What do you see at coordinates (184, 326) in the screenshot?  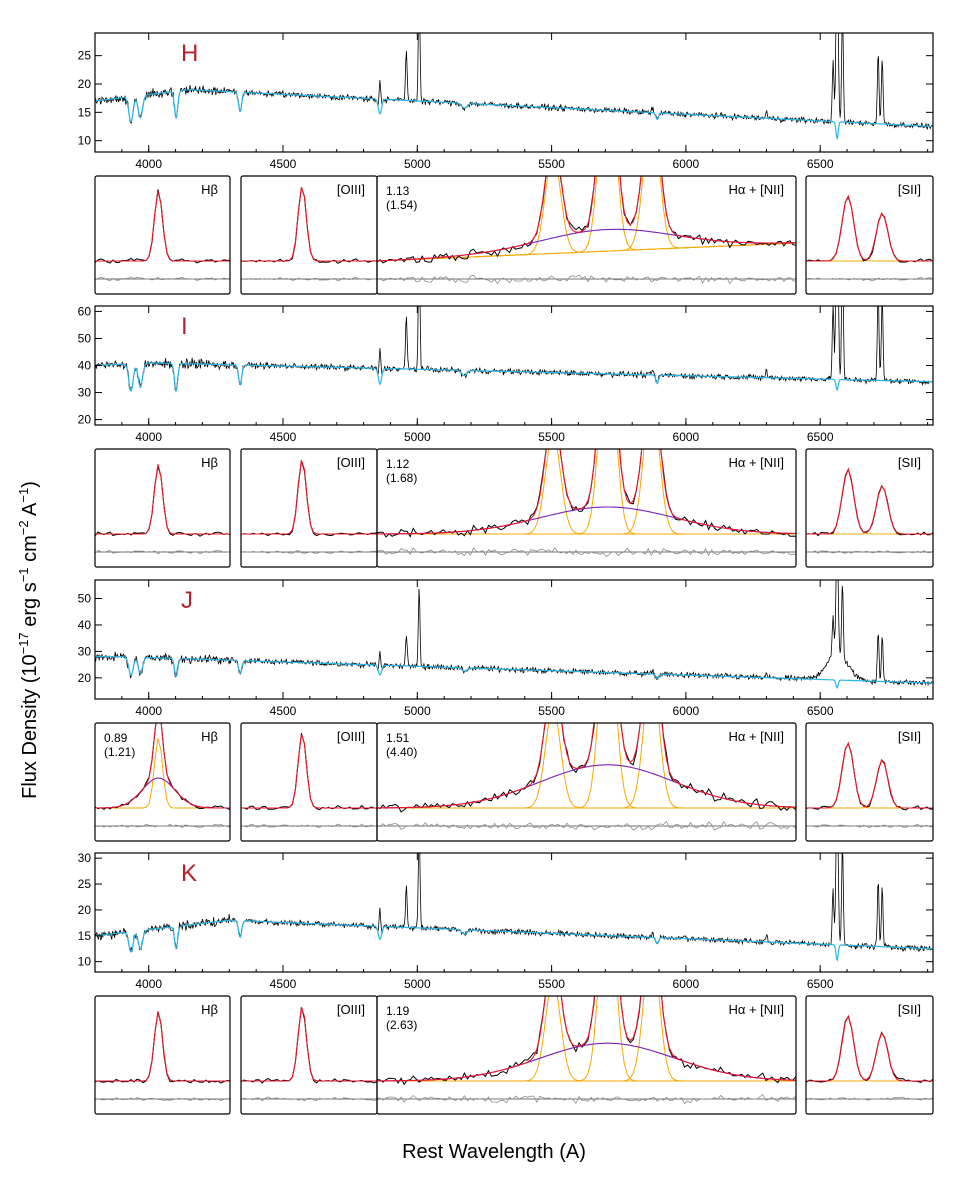 I see `object-label: I` at bounding box center [184, 326].